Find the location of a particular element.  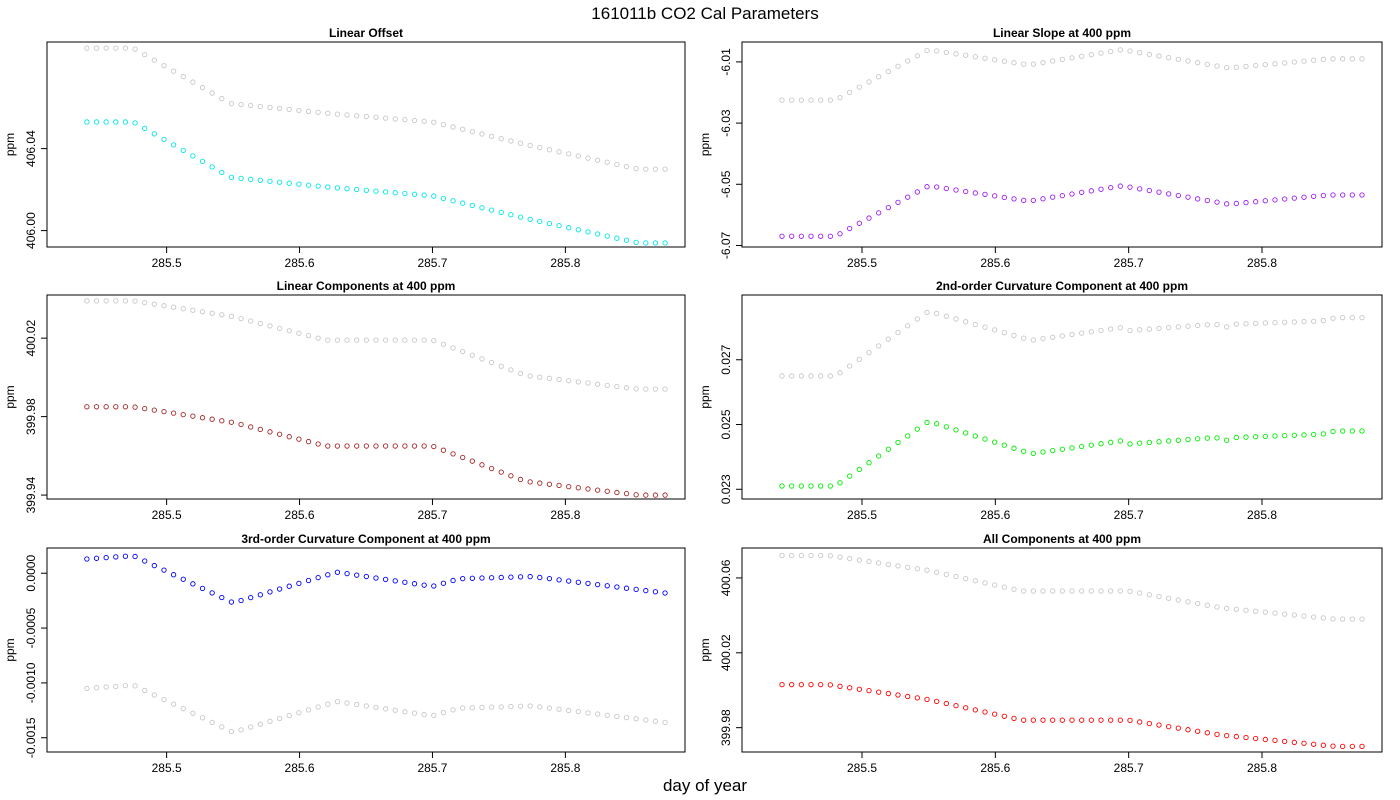

x-tick-label: 285.7 is located at coordinates (432, 263).